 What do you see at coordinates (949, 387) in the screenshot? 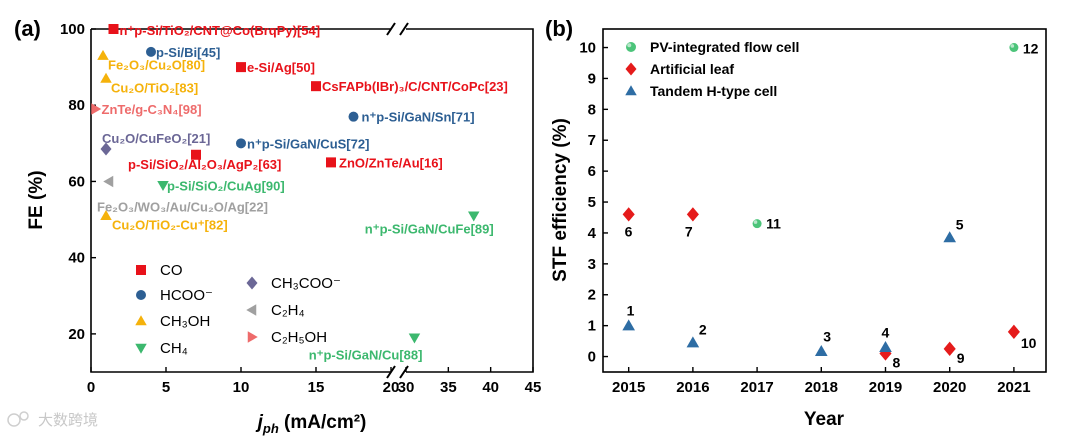
I see `x-tick-label: 2020` at bounding box center [949, 387].